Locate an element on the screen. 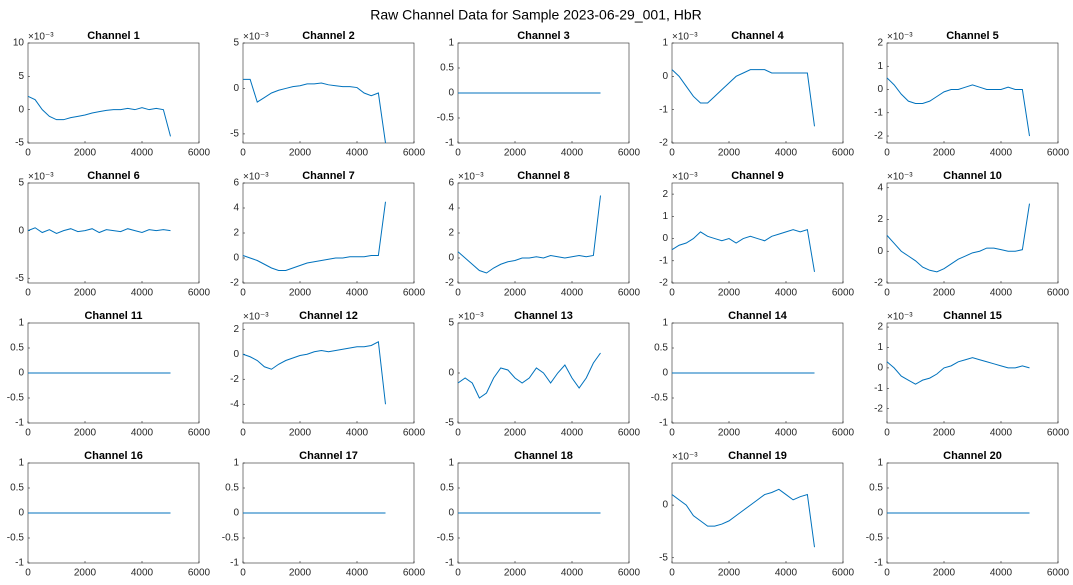  subplot-title: Channel 7 is located at coordinates (328, 176).